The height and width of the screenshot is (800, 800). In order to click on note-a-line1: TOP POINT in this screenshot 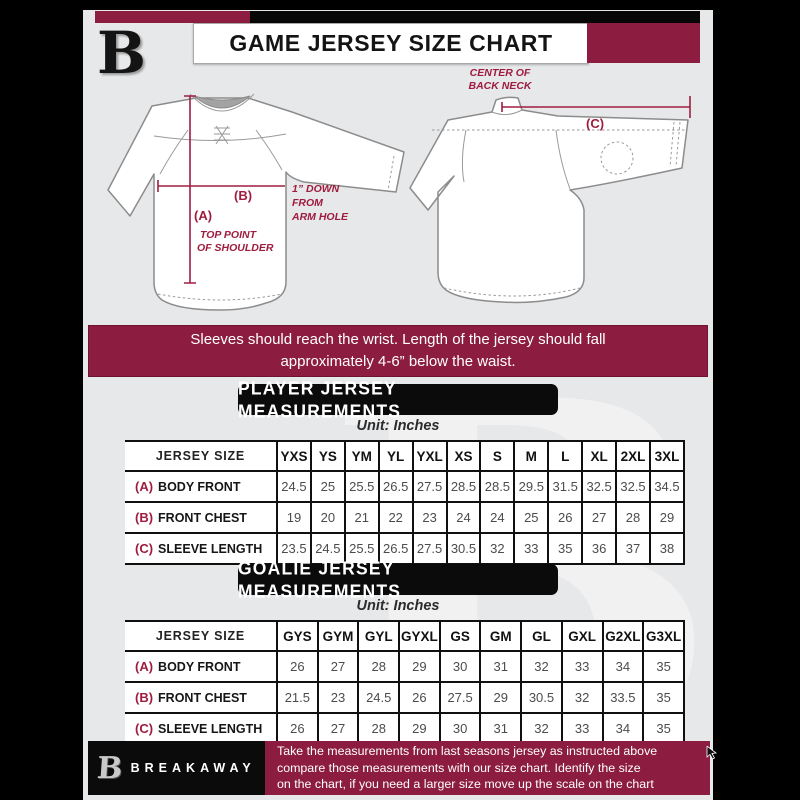, I will do `click(229, 235)`.